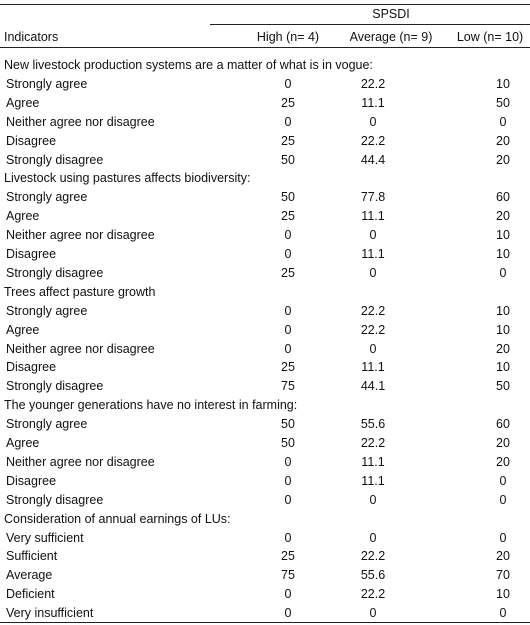 The height and width of the screenshot is (625, 530). I want to click on section-title: Consideration of annual earnings of LUs:, so click(117, 518).